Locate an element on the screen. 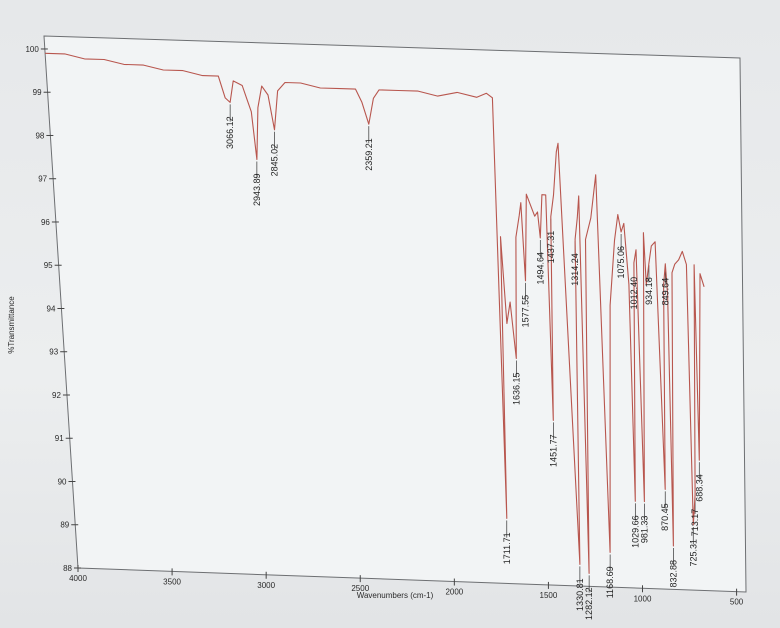 The image size is (780, 628). peak-label: 1577.55 is located at coordinates (526, 311).